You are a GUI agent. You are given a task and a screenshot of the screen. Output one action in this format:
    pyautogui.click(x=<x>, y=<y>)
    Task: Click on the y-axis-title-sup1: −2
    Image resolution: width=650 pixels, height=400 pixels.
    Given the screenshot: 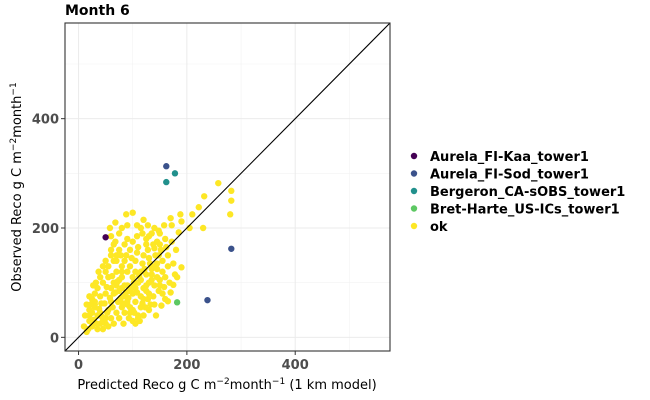 What is the action you would take?
    pyautogui.click(x=14, y=144)
    